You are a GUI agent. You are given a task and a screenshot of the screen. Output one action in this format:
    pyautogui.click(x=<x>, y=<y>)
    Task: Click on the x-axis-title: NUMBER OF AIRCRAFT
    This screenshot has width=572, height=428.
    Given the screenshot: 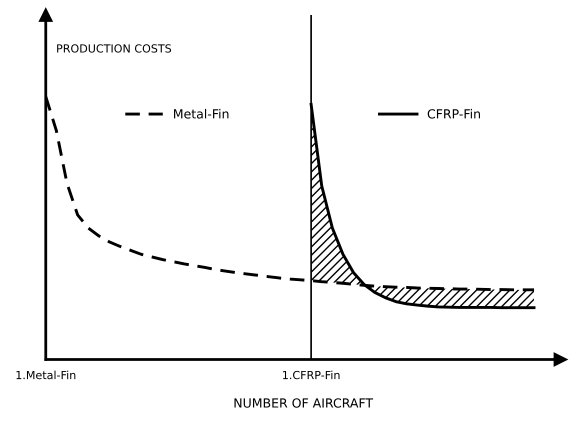 What is the action you would take?
    pyautogui.click(x=304, y=403)
    